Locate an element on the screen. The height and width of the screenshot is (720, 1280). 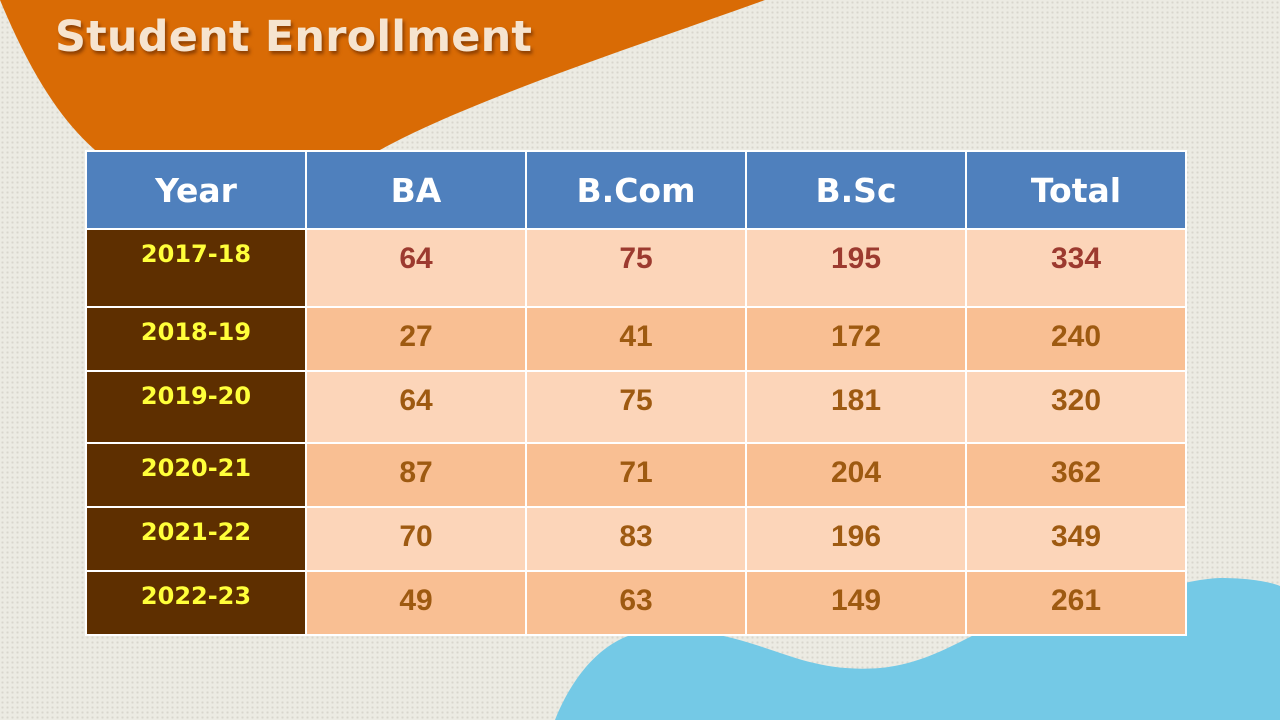
orange-wave-shape is located at coordinates (382, 75).